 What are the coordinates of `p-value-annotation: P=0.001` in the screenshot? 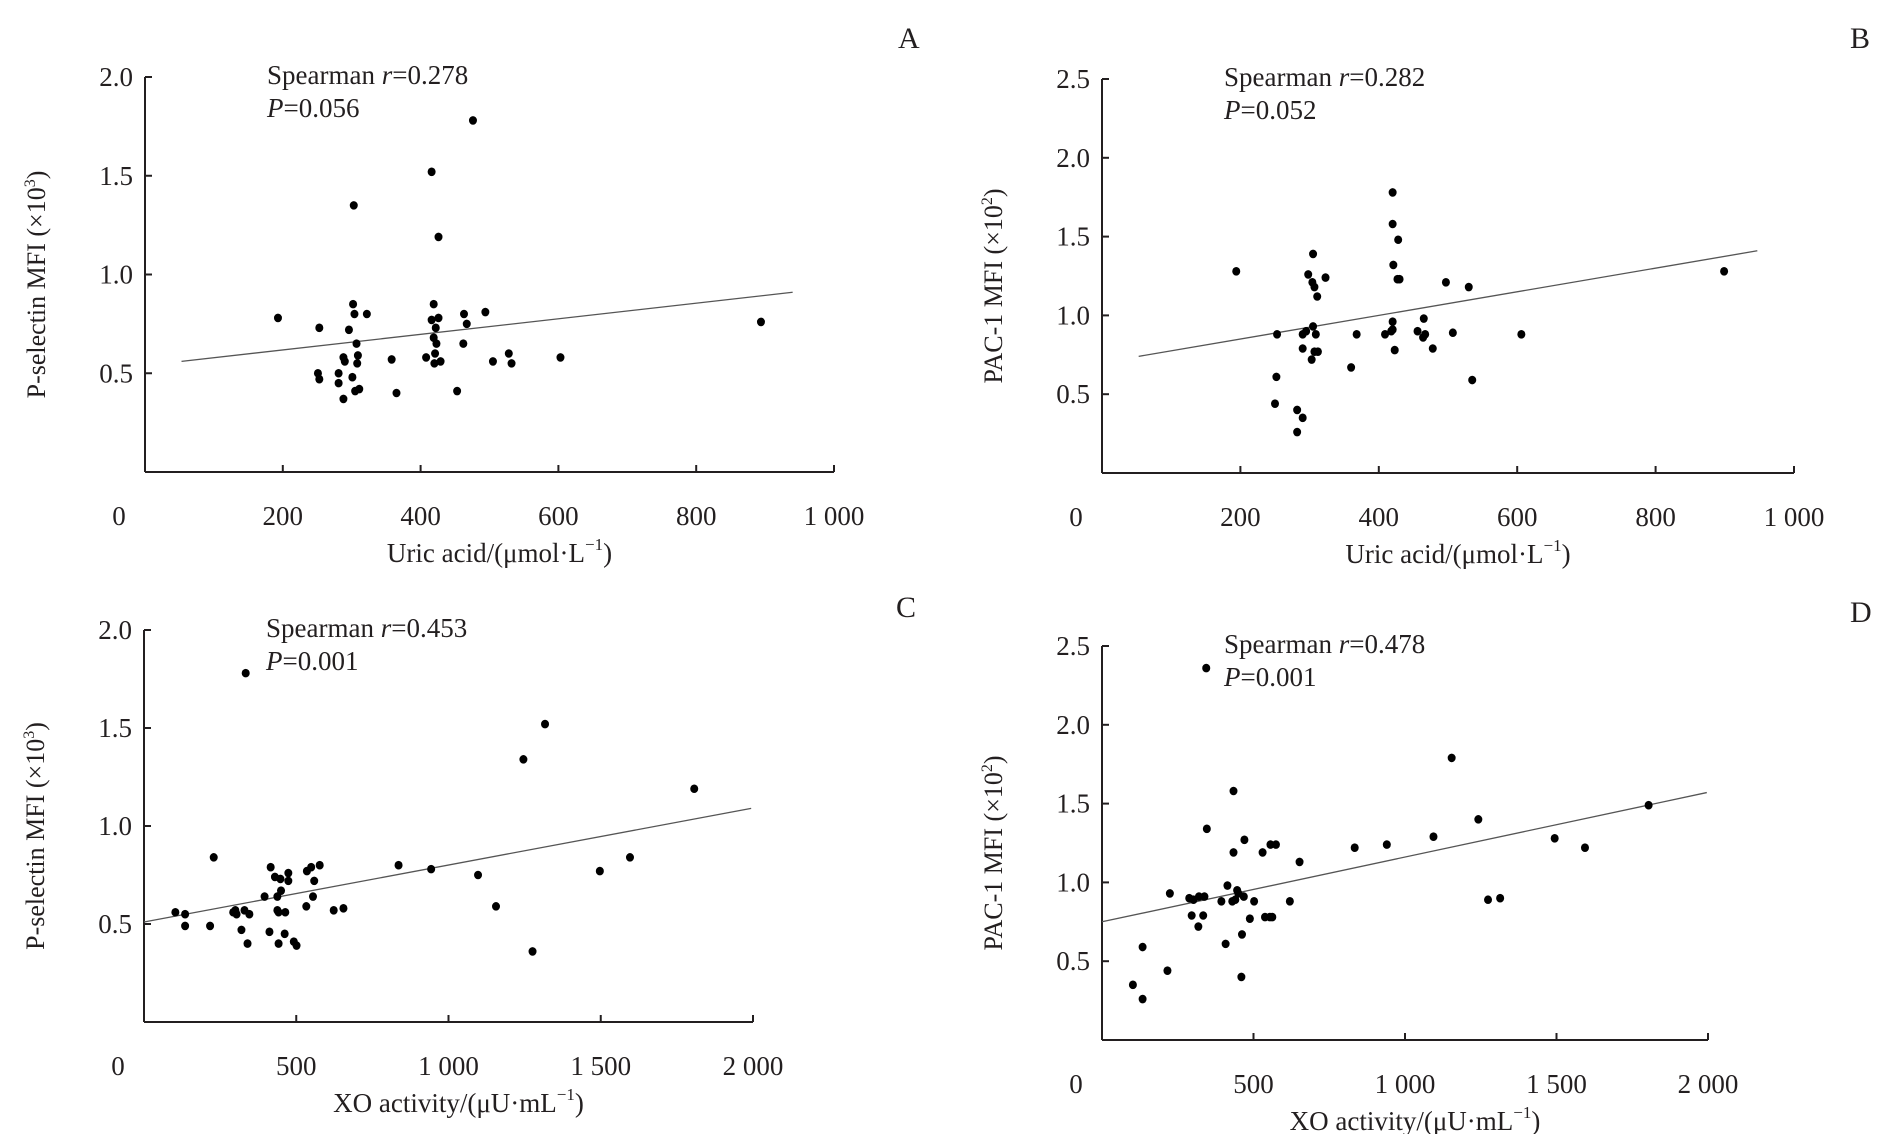 It's located at (311, 661).